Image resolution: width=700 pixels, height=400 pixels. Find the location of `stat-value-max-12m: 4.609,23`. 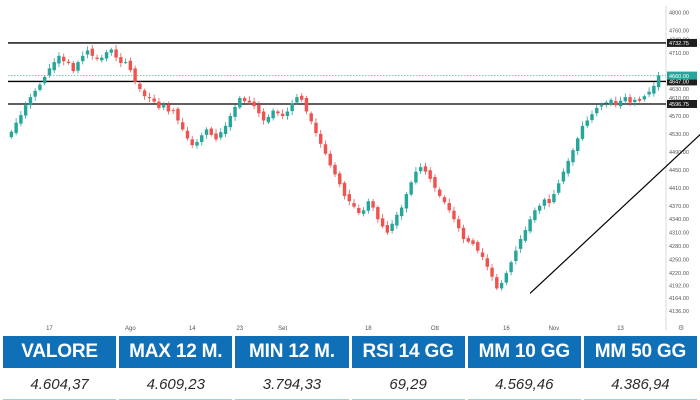

stat-value-max-12m: 4.609,23 is located at coordinates (176, 385).